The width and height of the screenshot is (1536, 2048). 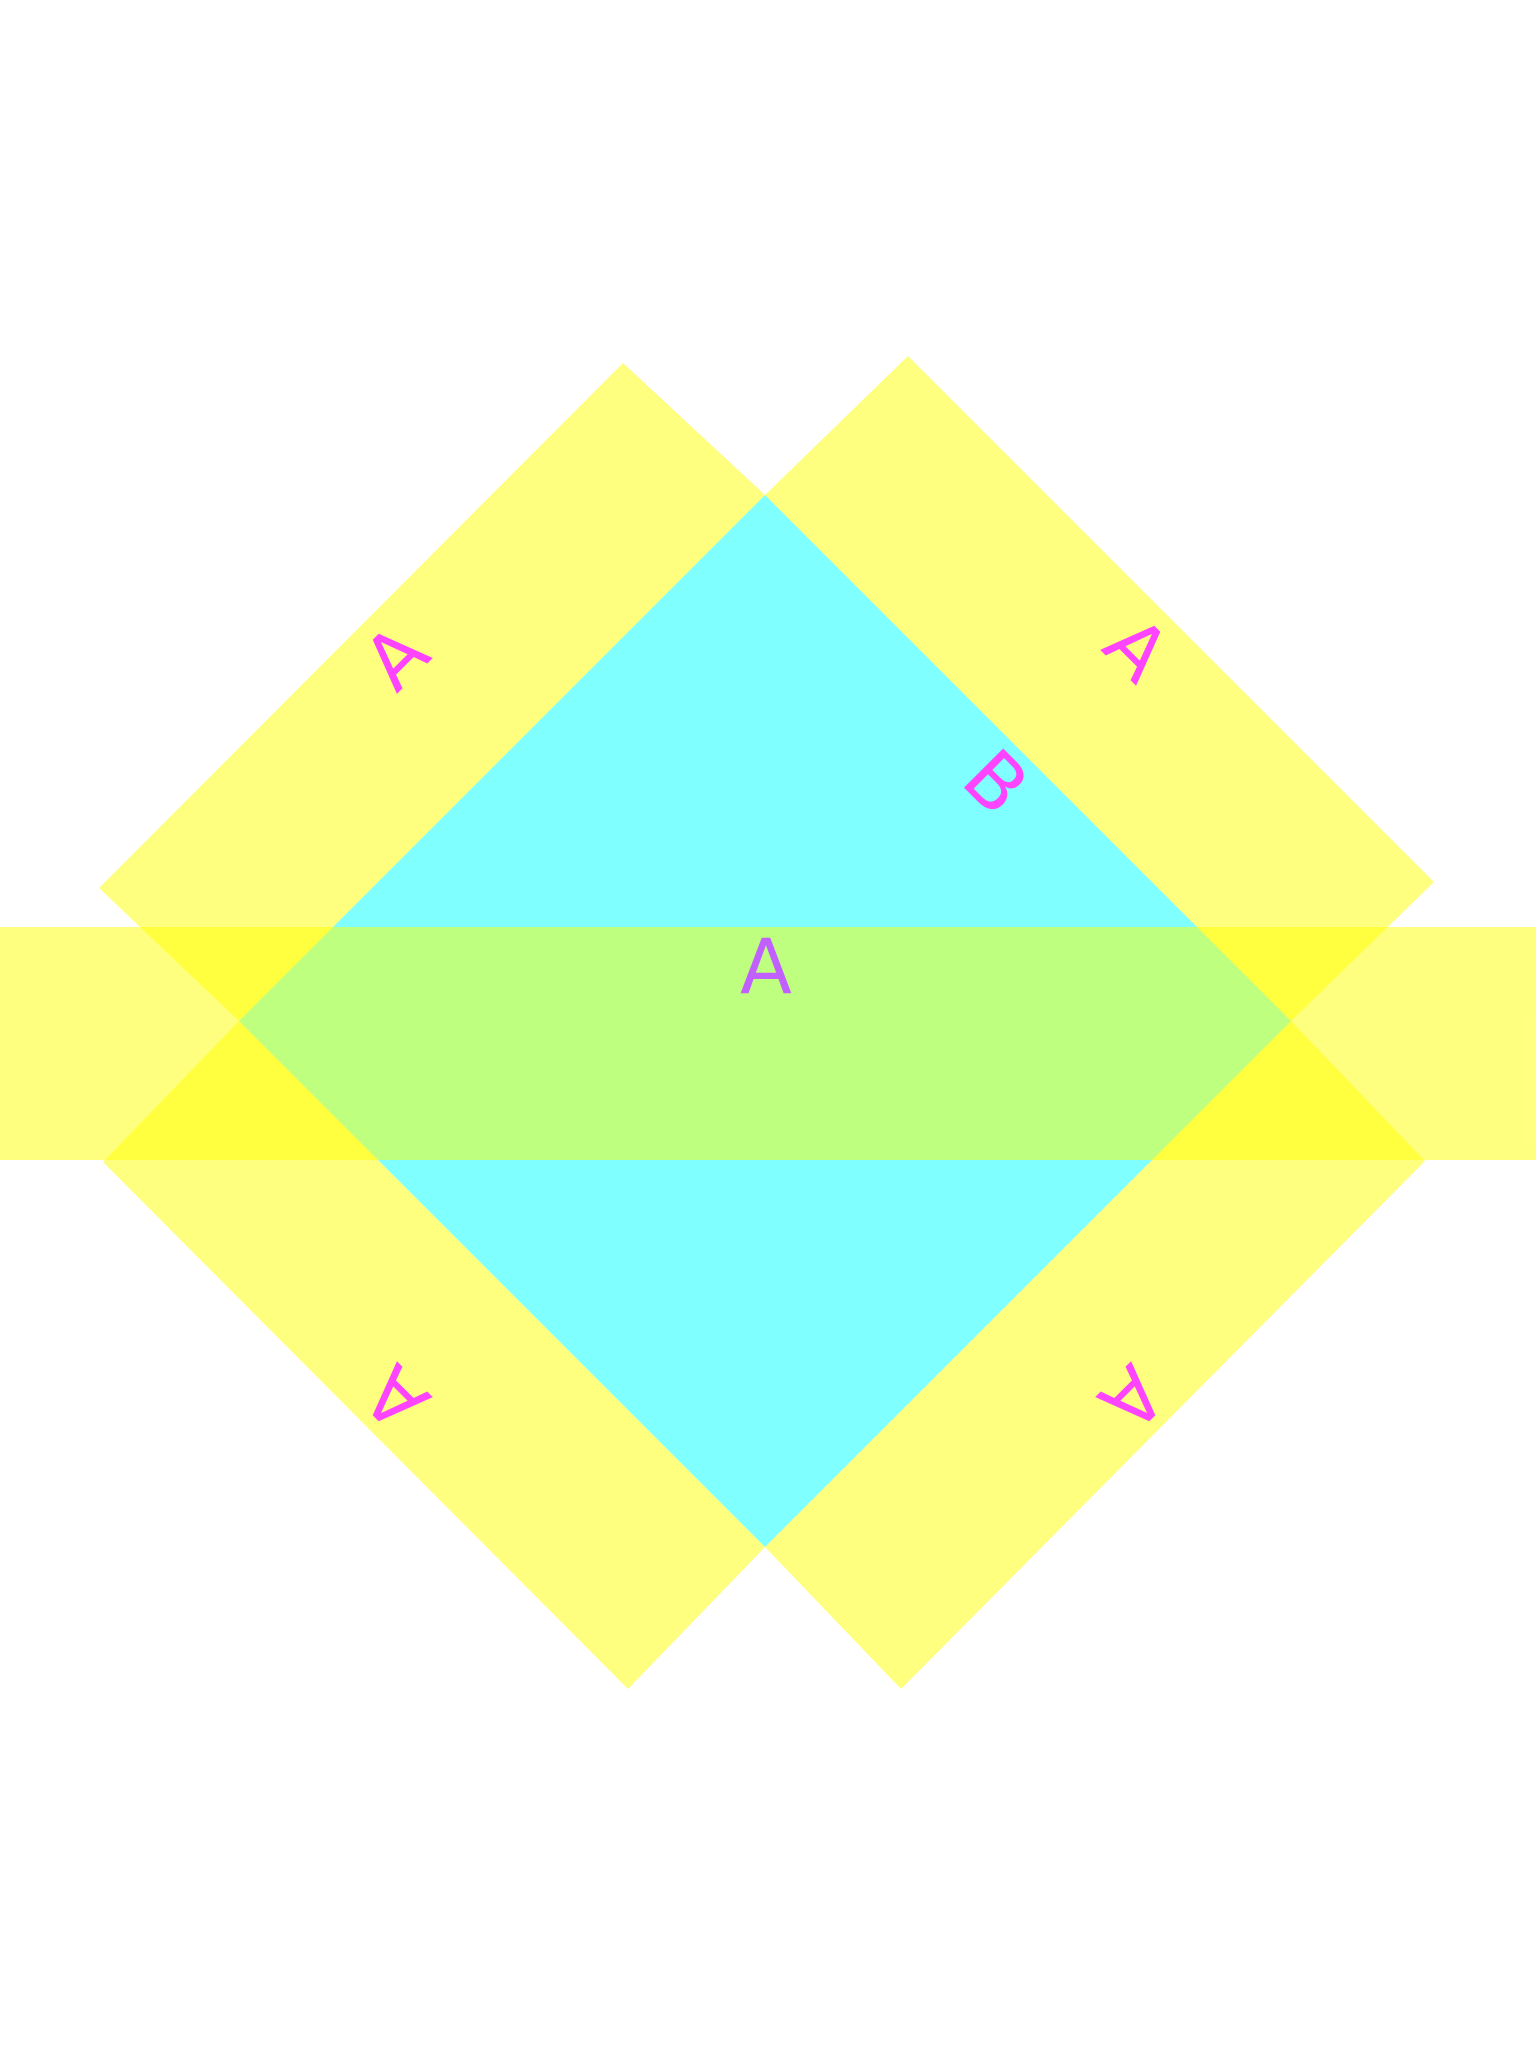 What do you see at coordinates (766, 966) in the screenshot?
I see `label-horizontal-band: A` at bounding box center [766, 966].